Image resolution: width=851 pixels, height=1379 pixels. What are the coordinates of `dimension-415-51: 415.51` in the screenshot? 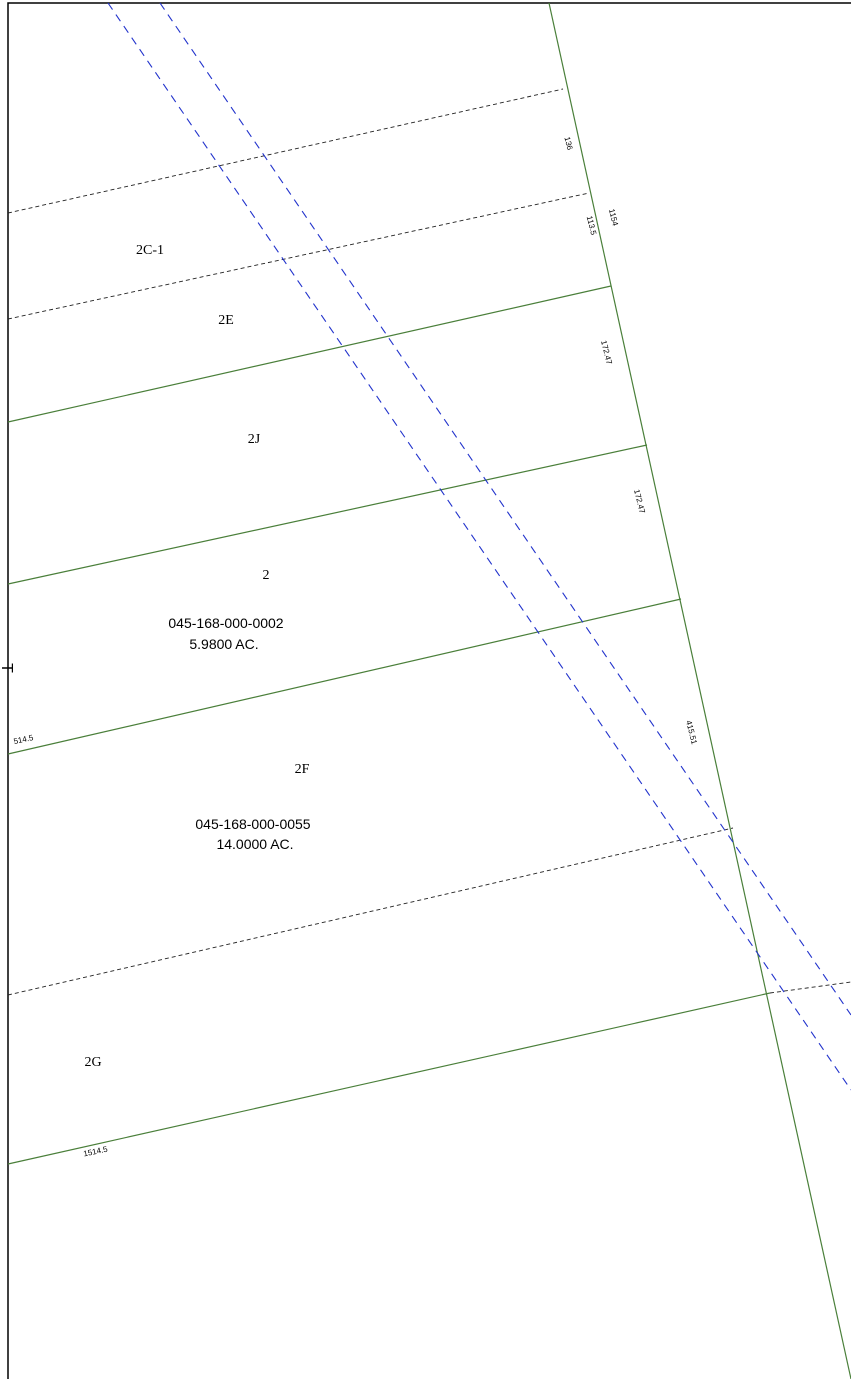 It's located at (691, 732).